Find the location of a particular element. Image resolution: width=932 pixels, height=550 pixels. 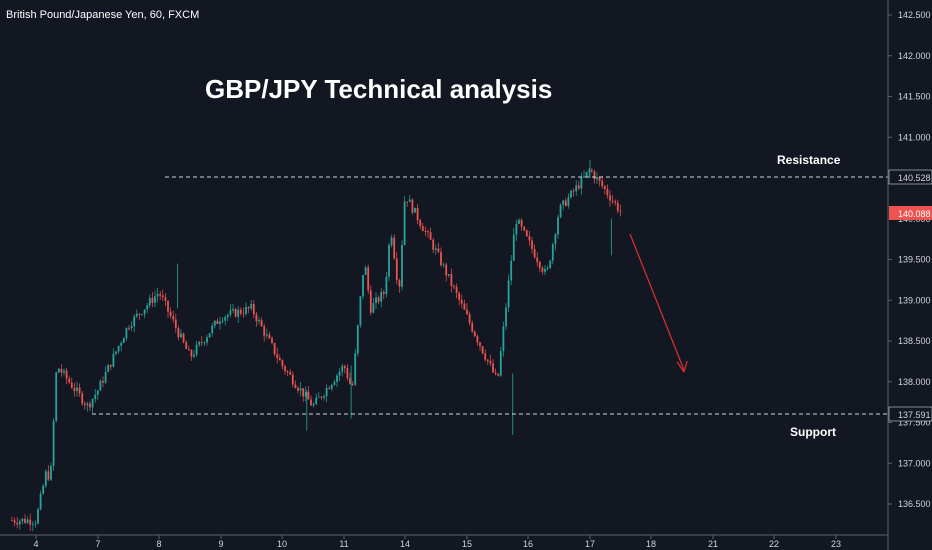

arrow-shaft is located at coordinates (657, 302).